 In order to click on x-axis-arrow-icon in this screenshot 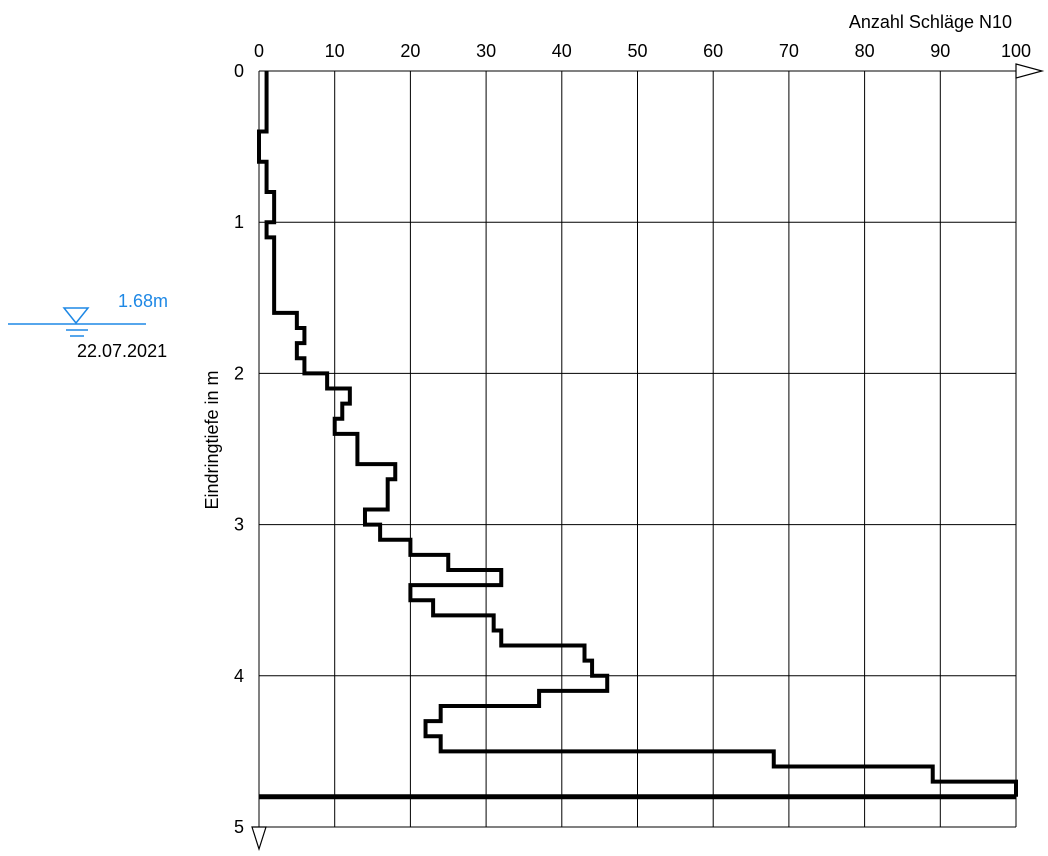, I will do `click(1030, 71)`.